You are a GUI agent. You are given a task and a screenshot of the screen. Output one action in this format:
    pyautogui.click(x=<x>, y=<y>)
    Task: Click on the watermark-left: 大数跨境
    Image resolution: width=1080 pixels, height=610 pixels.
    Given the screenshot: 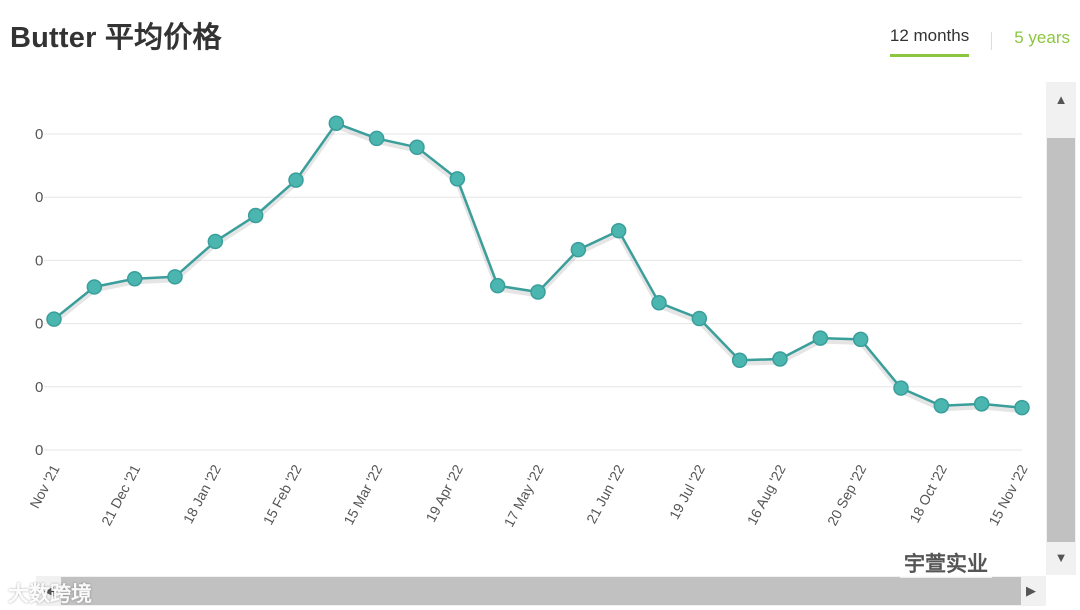 What is the action you would take?
    pyautogui.click(x=50, y=594)
    